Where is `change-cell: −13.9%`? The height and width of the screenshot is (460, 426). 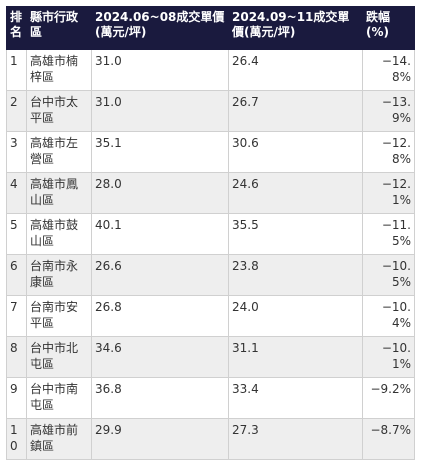
change-cell: −13.9% is located at coordinates (388, 111).